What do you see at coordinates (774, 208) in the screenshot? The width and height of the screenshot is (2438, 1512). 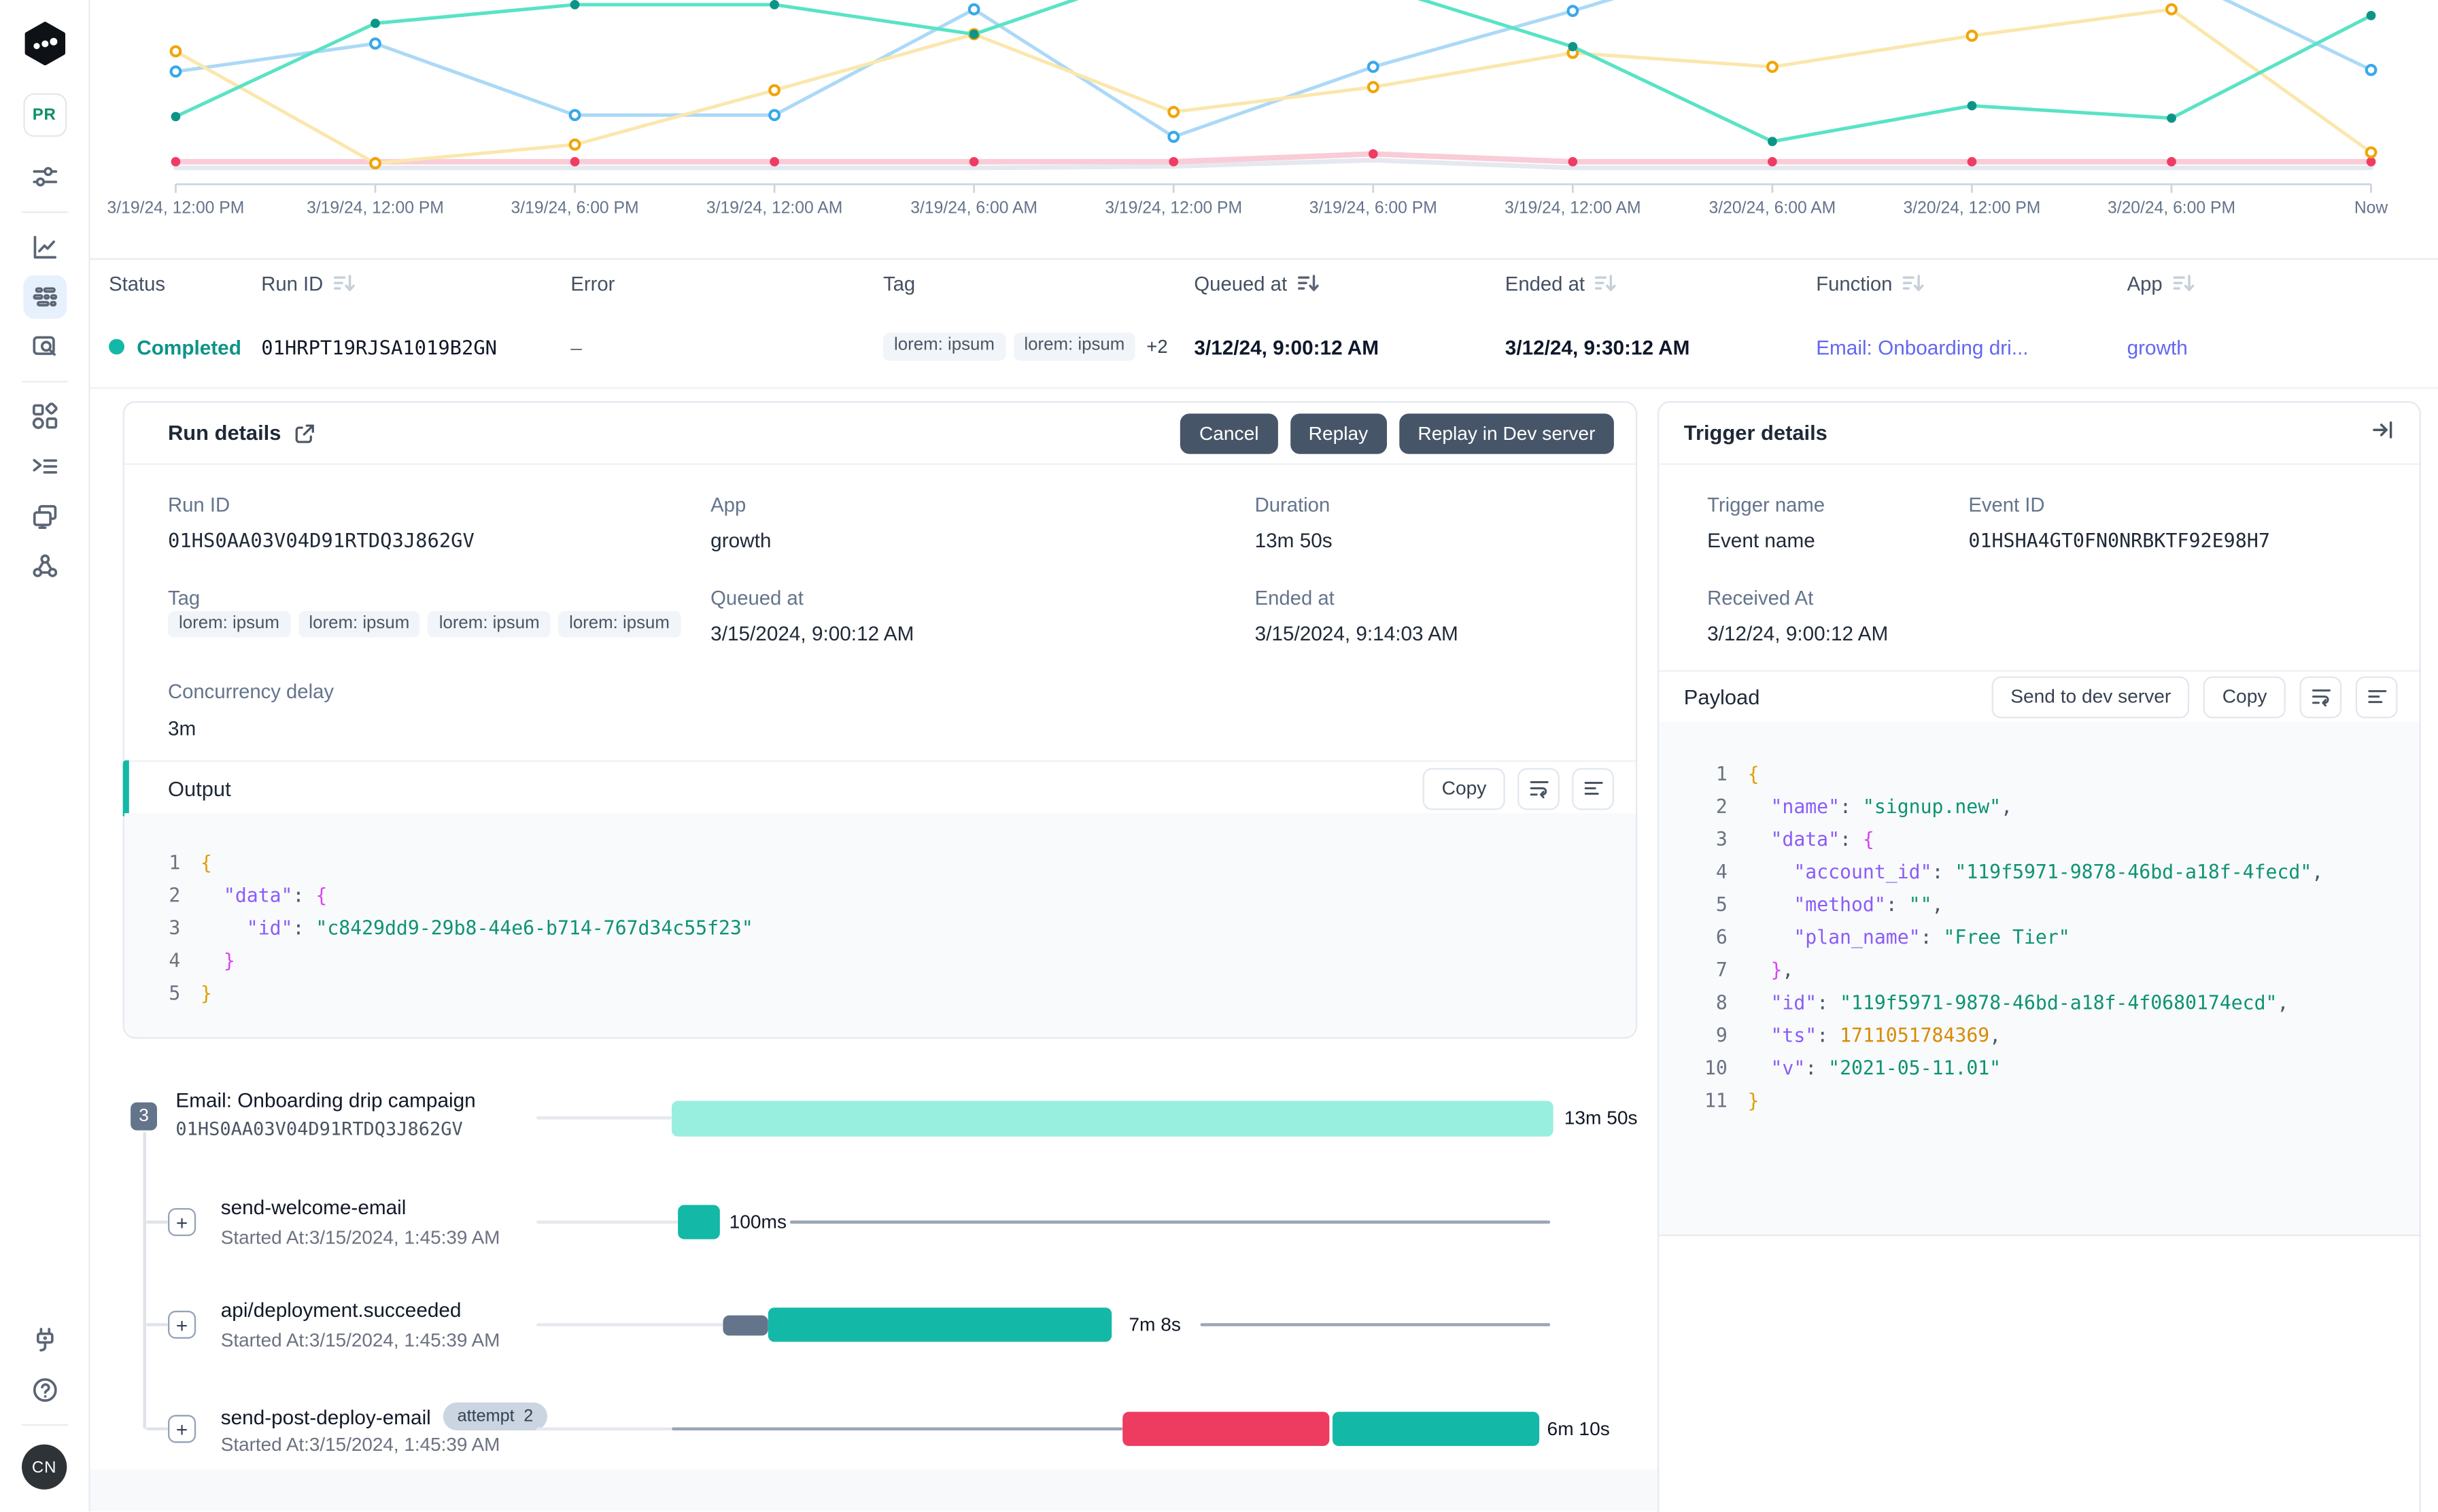 I see `x-axis-label: 3/19/24, 12:00 AM` at bounding box center [774, 208].